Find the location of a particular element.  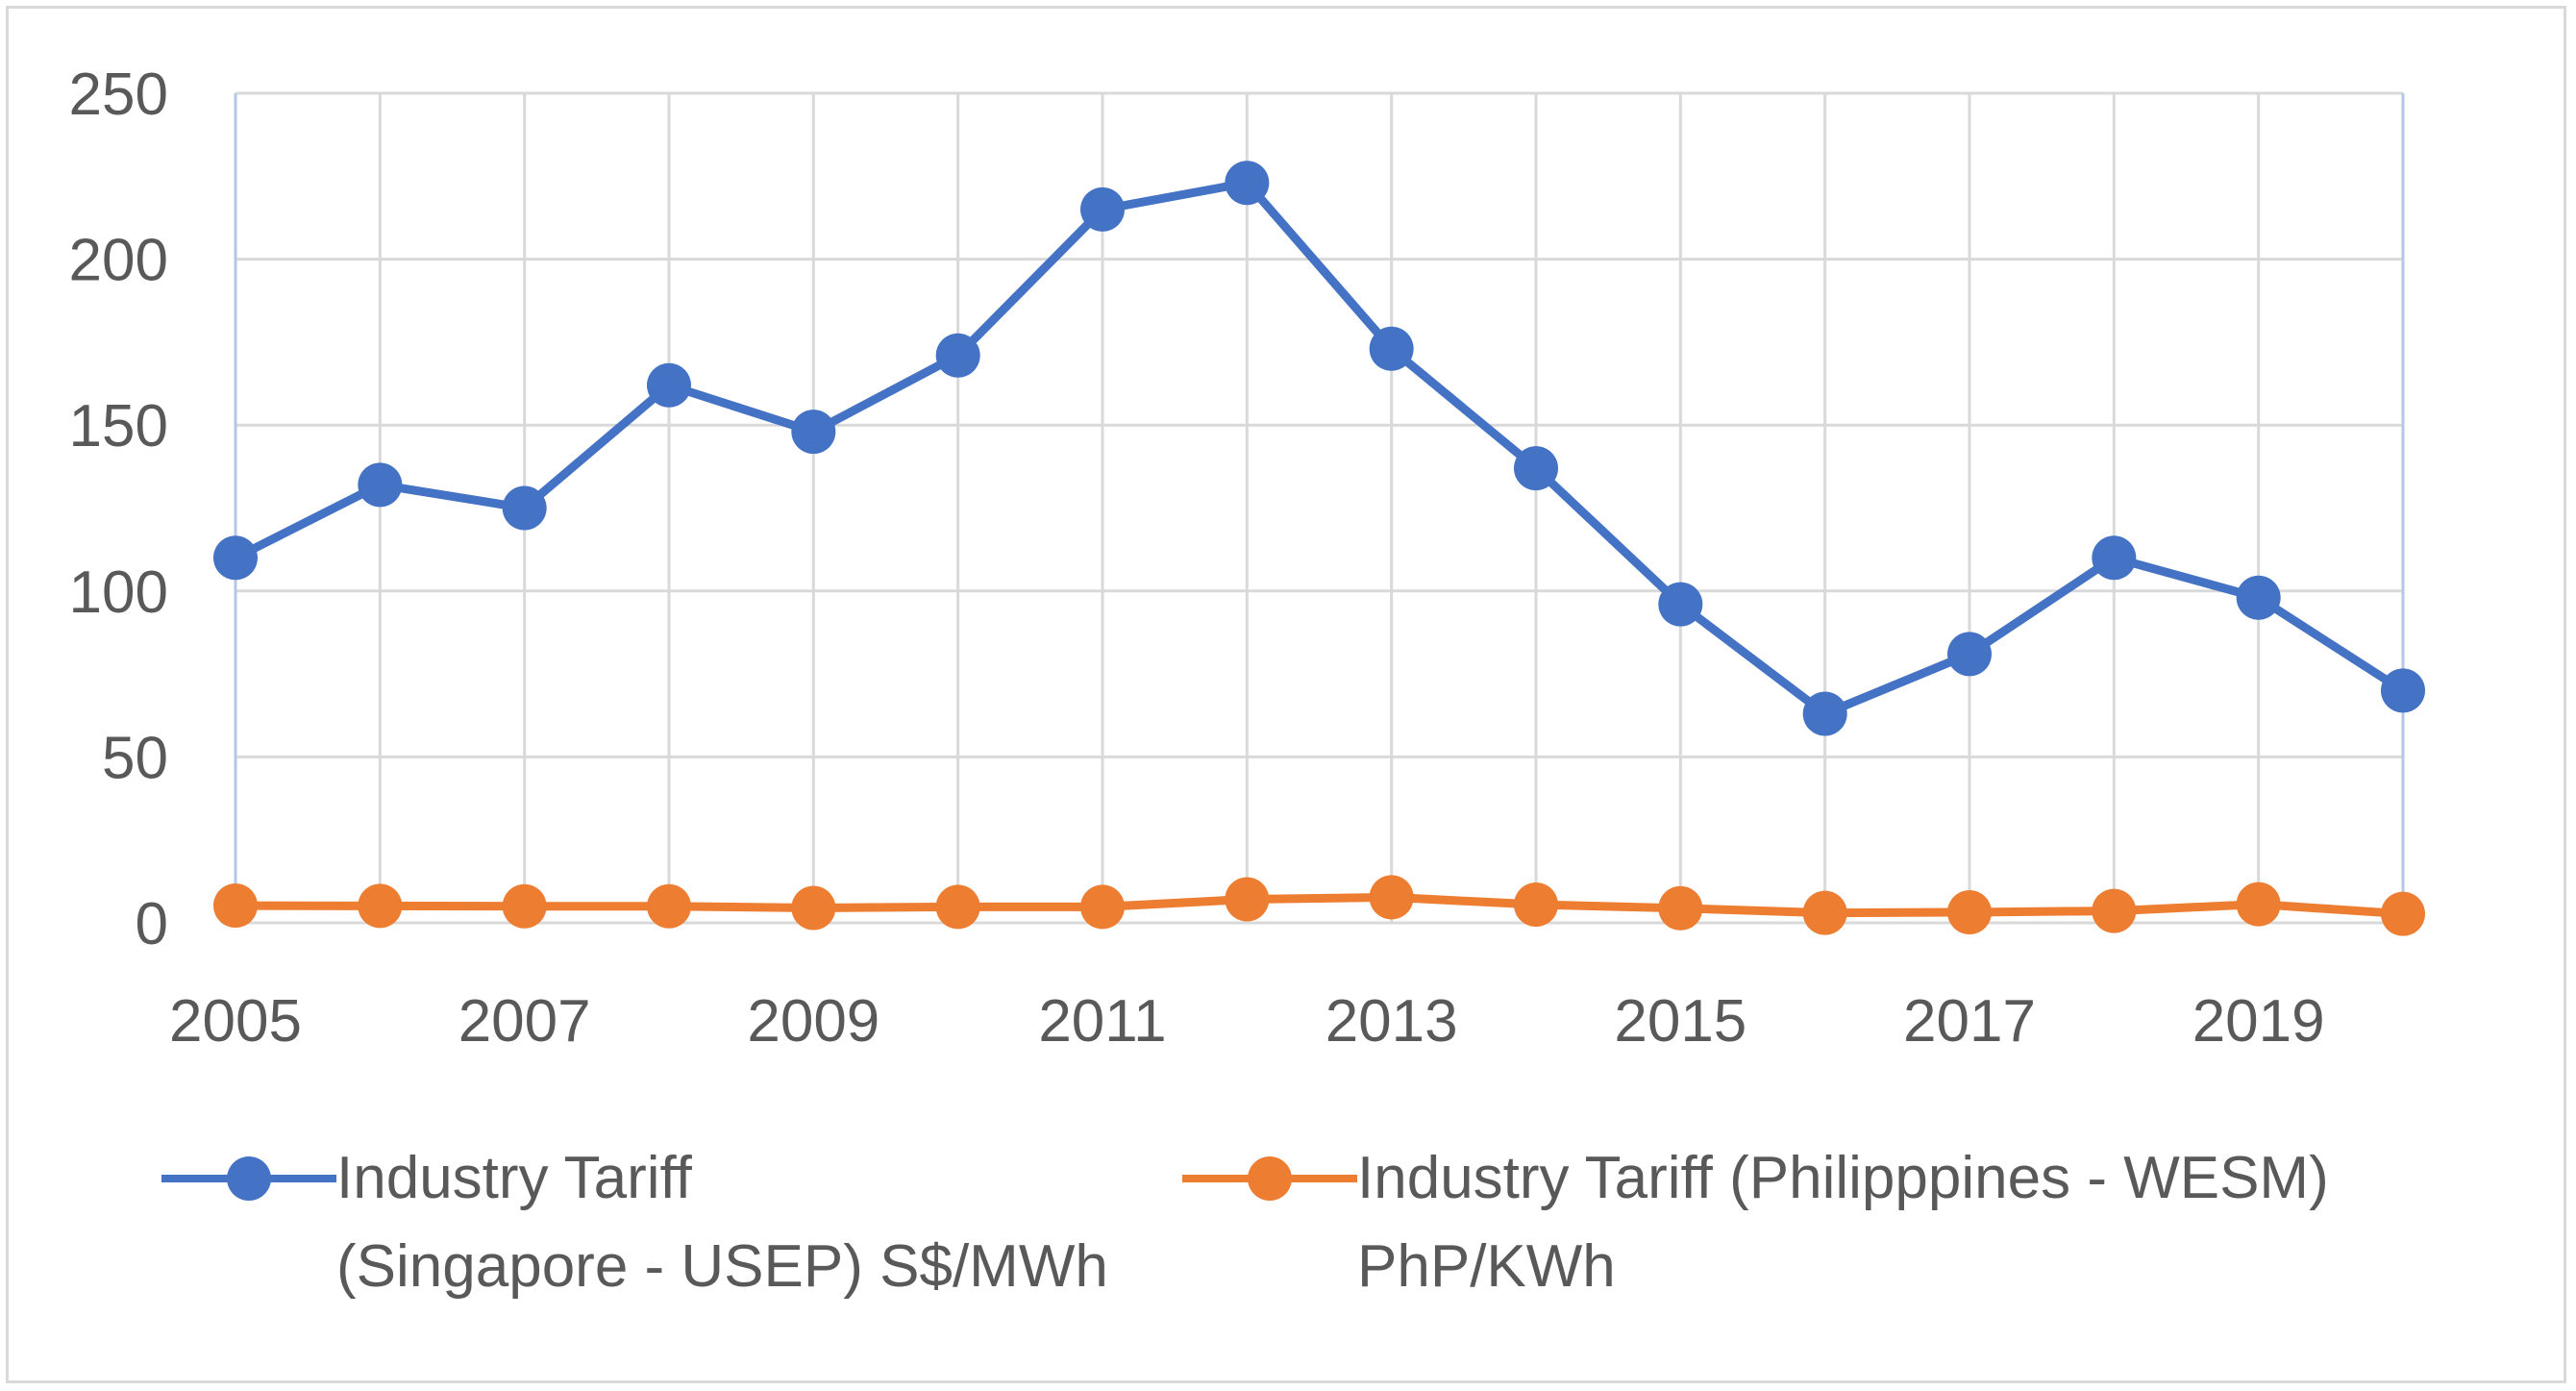

y-tick-label: 0 is located at coordinates (152, 924).